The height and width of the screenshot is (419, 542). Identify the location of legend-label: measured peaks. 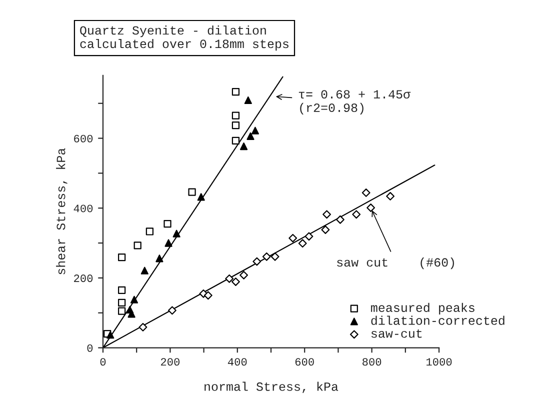
(422, 308).